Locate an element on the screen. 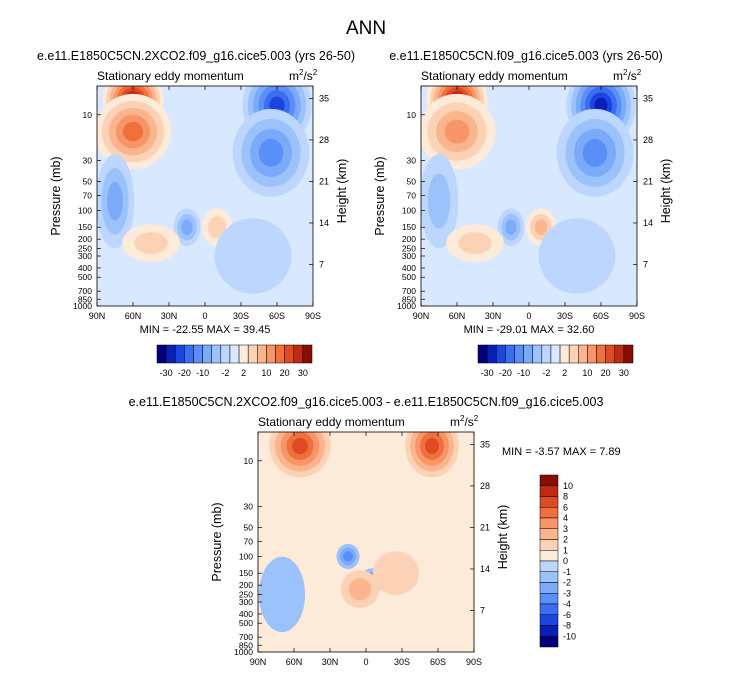  colorbar-label: -2 is located at coordinates (567, 583).